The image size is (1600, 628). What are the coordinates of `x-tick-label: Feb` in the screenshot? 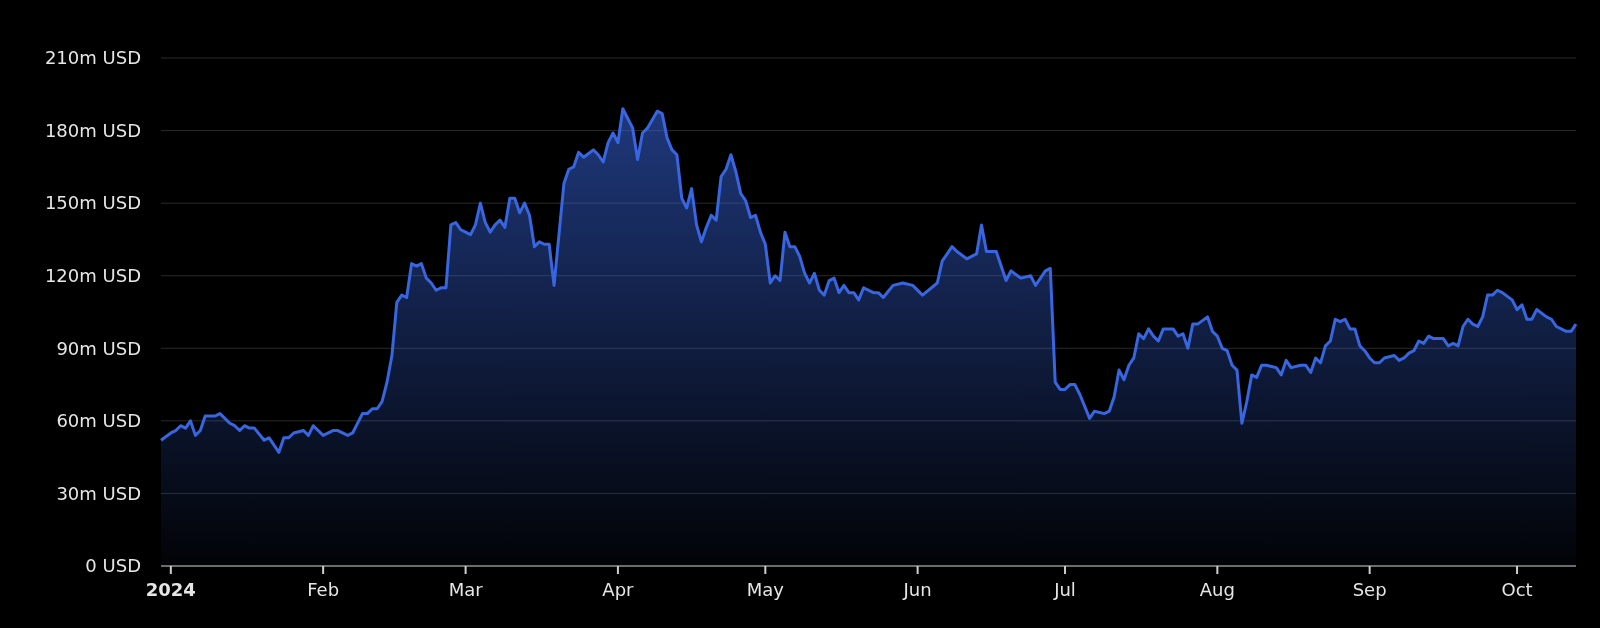 It's located at (323, 589).